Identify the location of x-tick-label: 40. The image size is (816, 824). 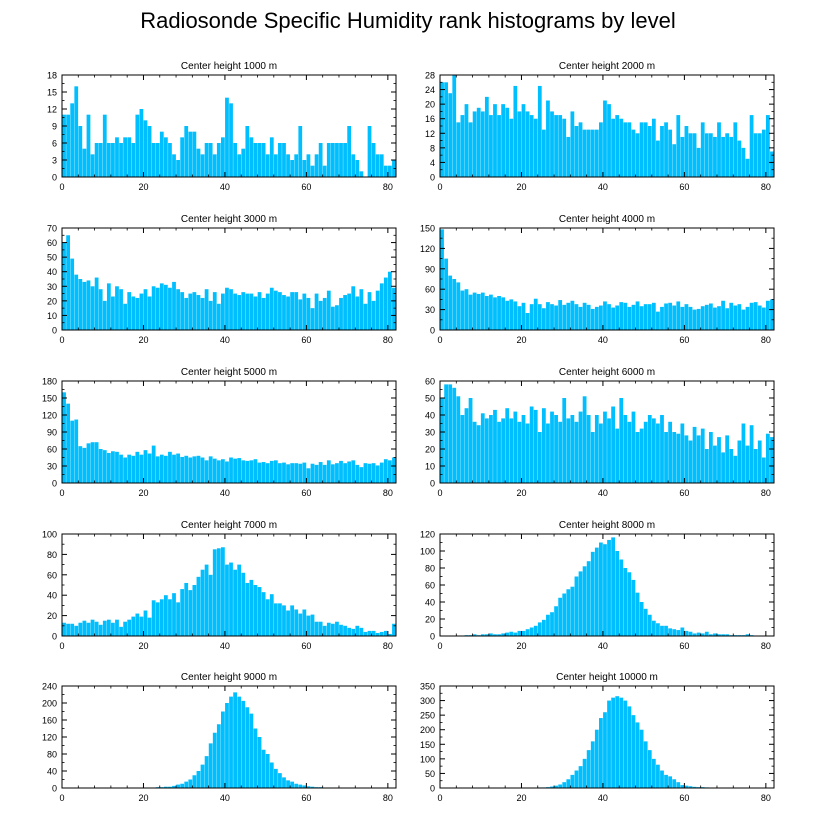
(225, 646).